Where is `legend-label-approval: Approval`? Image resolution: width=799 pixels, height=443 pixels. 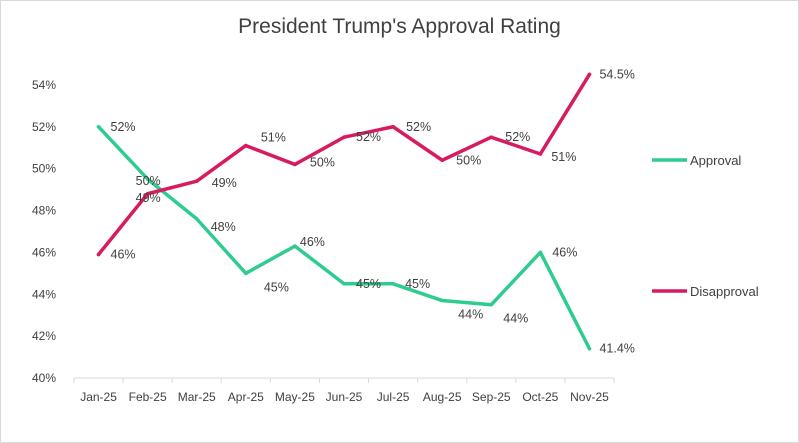 legend-label-approval: Approval is located at coordinates (715, 160).